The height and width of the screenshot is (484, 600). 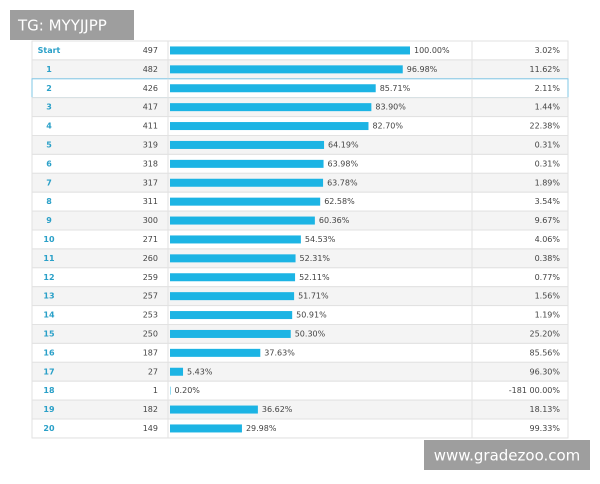 What do you see at coordinates (544, 409) in the screenshot?
I see `drop-label: 18.13%` at bounding box center [544, 409].